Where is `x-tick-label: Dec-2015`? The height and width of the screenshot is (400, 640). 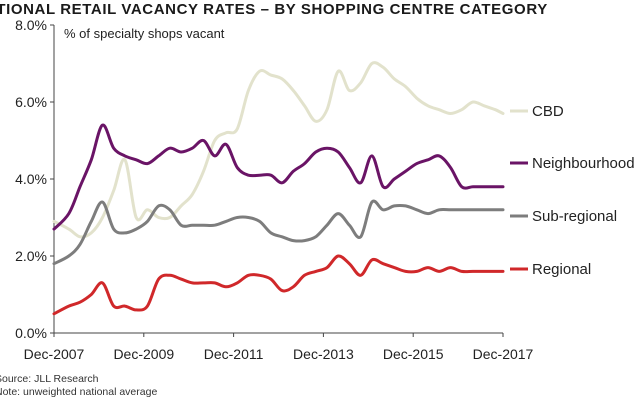 x-tick-label: Dec-2015 is located at coordinates (413, 354).